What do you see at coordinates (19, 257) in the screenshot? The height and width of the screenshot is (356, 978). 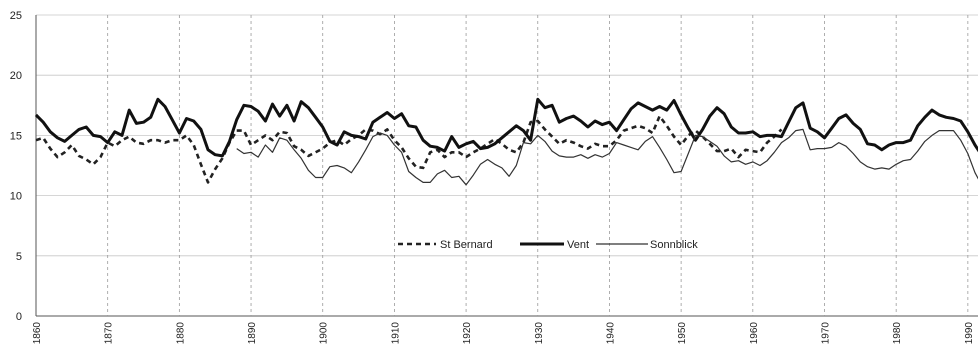 I see `y-tick-label: 5` at bounding box center [19, 257].